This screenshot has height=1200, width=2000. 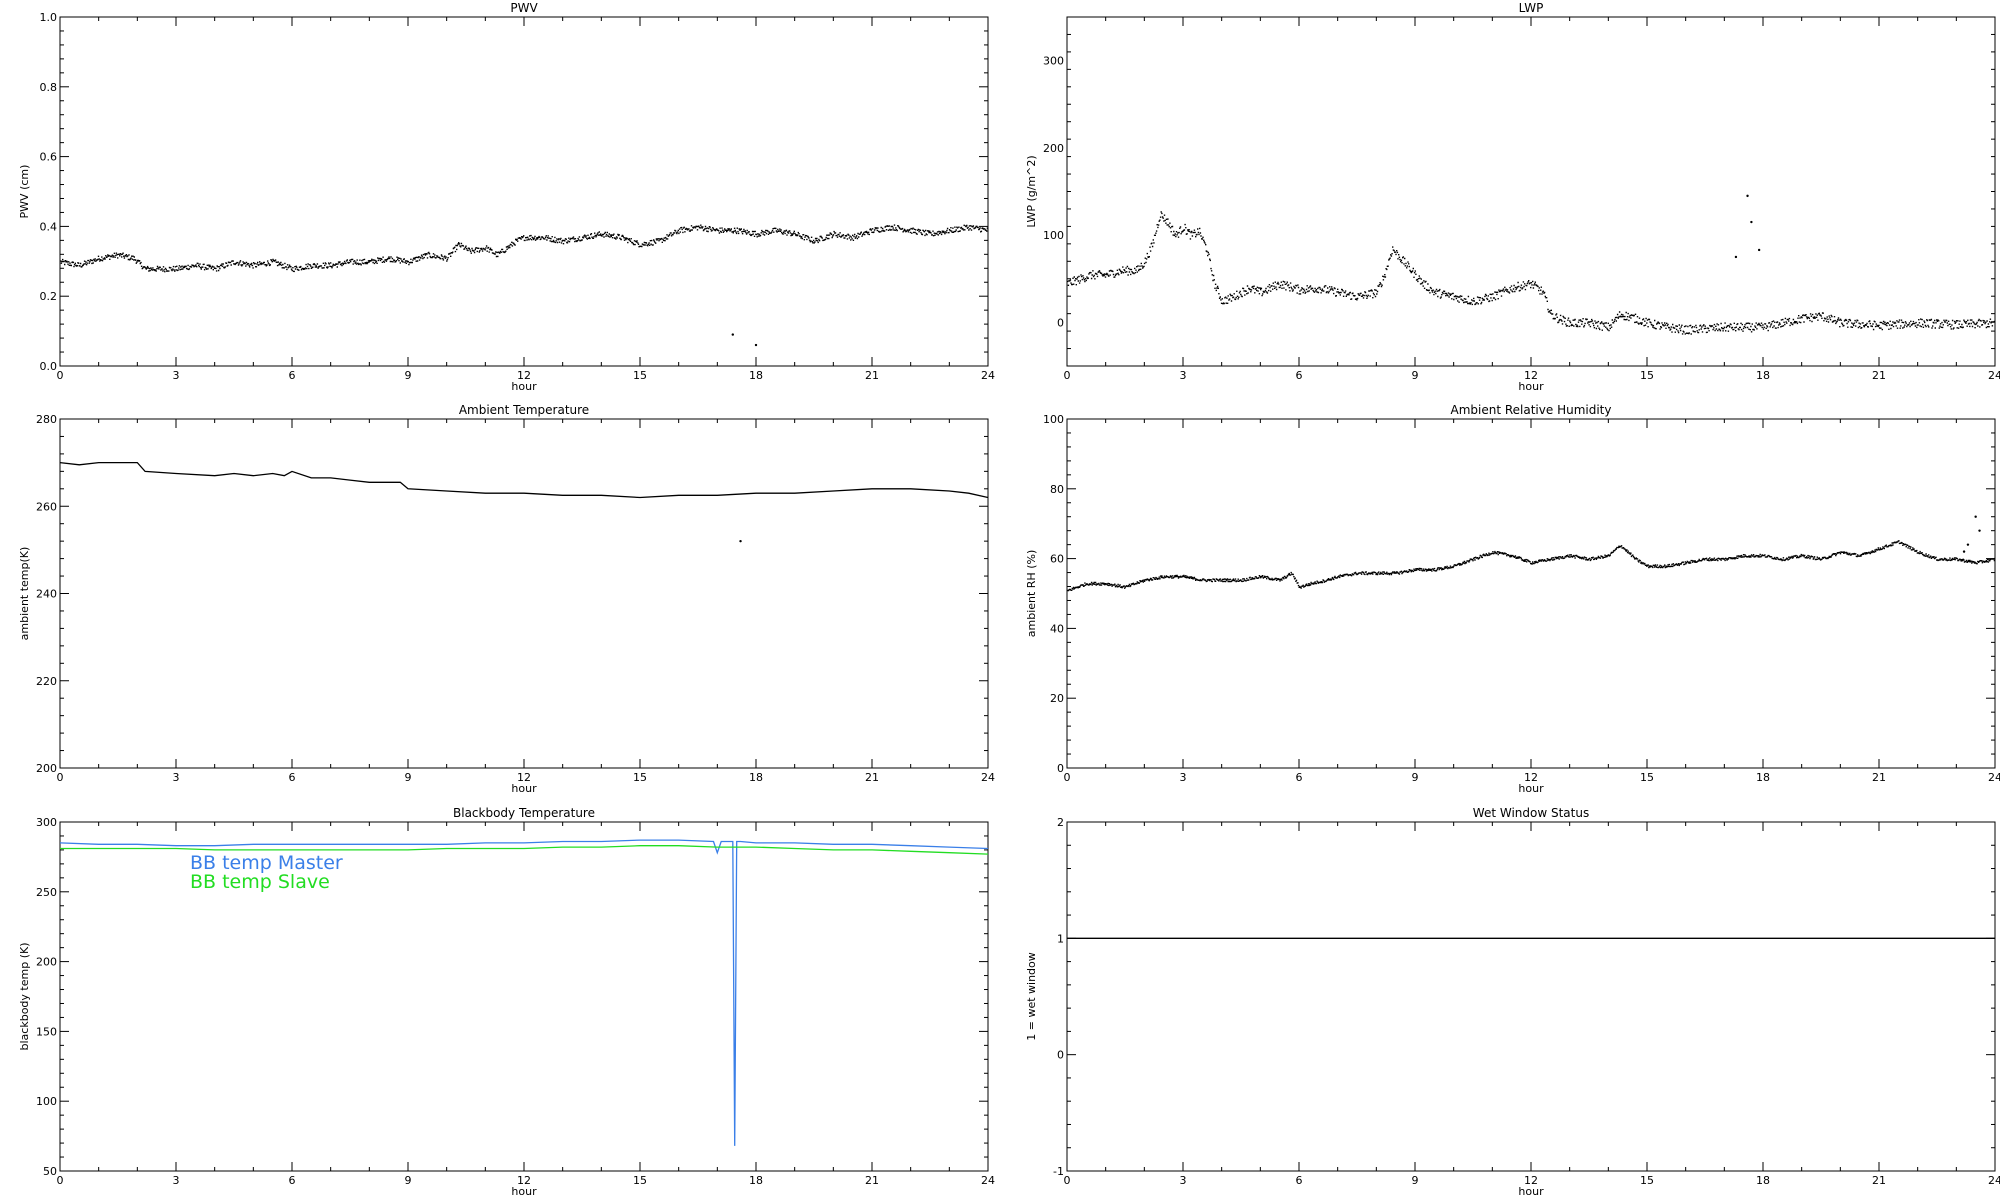 I want to click on y-tick-label: 150, so click(x=46, y=1031).